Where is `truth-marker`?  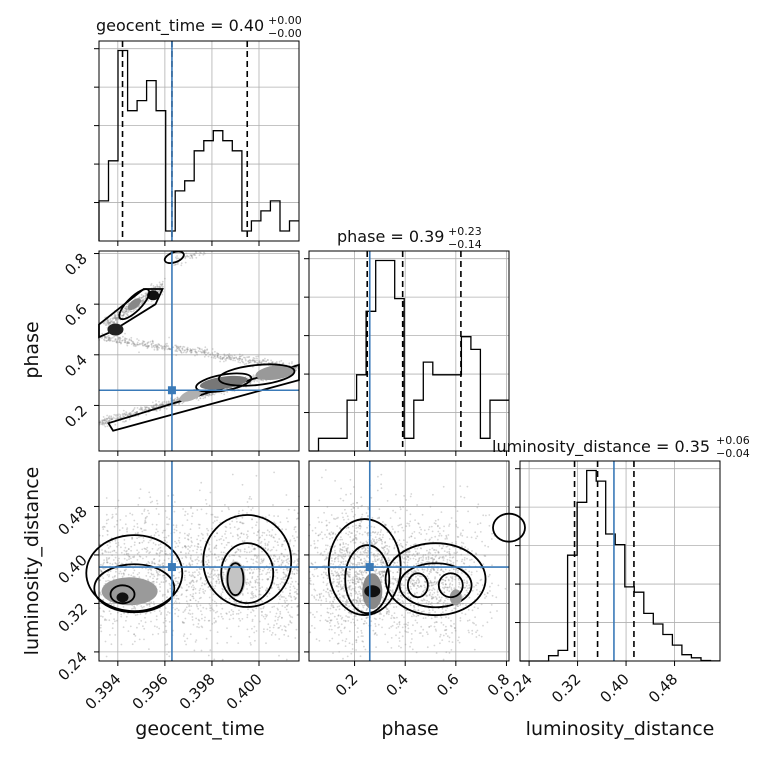 truth-marker is located at coordinates (171, 390).